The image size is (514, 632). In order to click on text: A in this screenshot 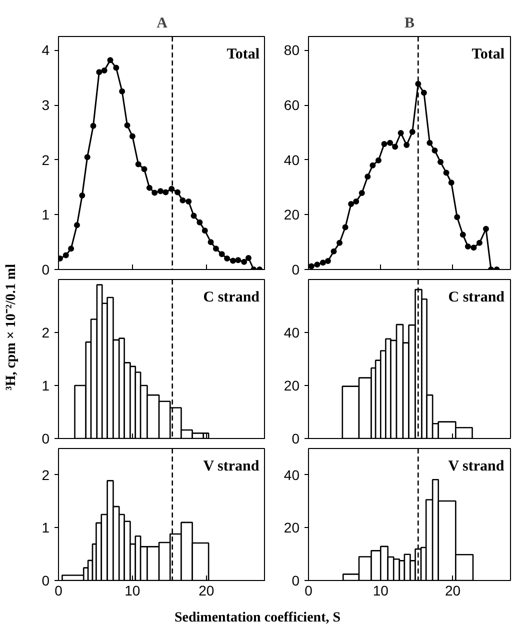, I will do `click(162, 24)`.